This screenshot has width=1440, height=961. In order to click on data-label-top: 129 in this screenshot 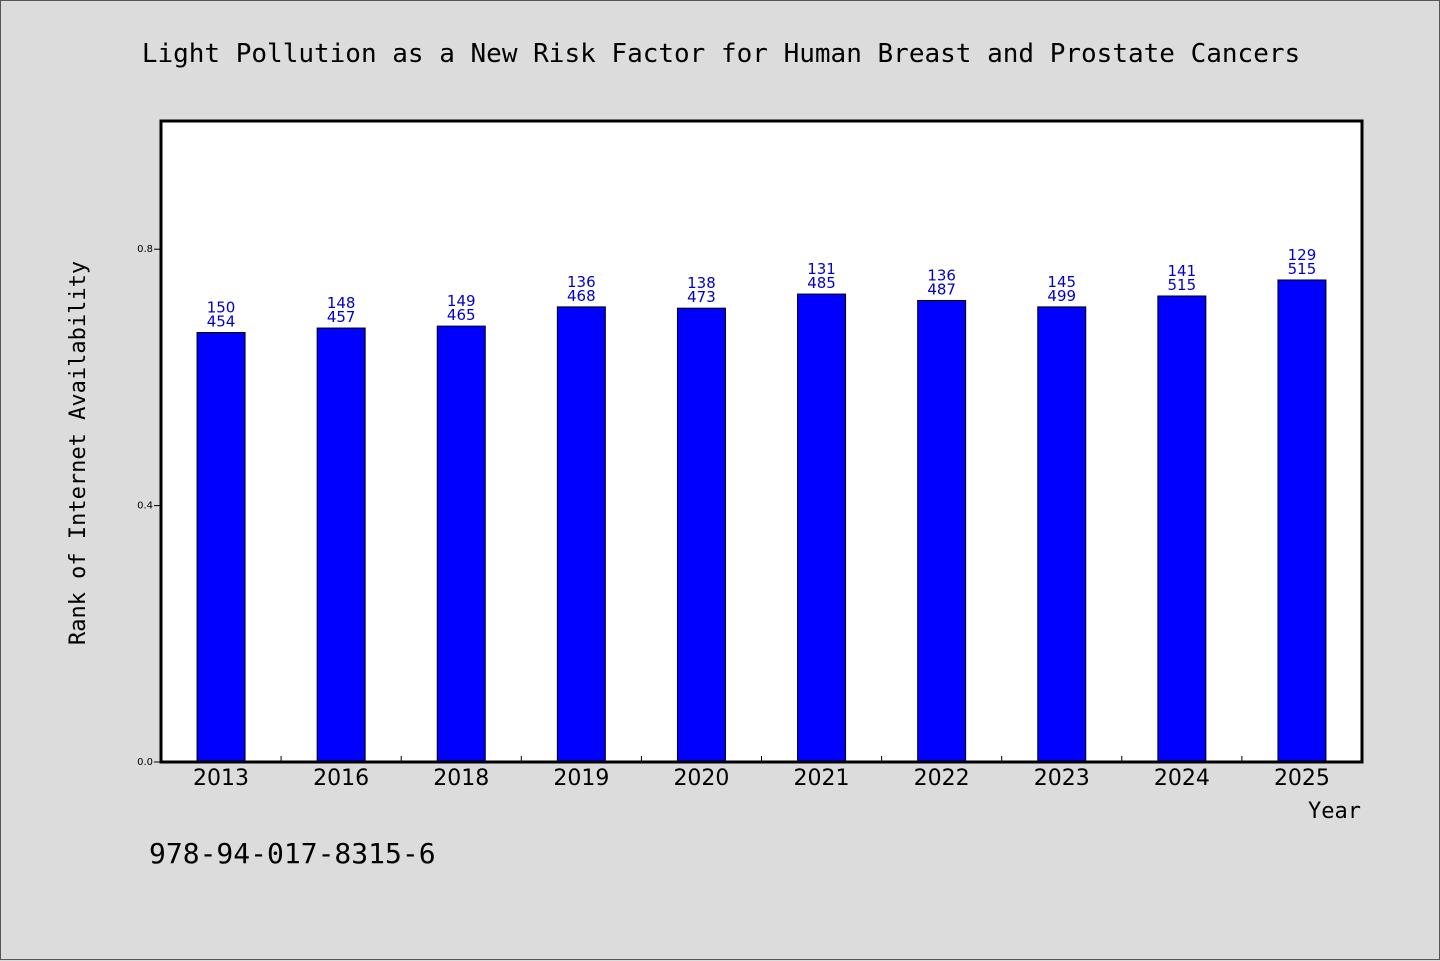, I will do `click(1302, 255)`.